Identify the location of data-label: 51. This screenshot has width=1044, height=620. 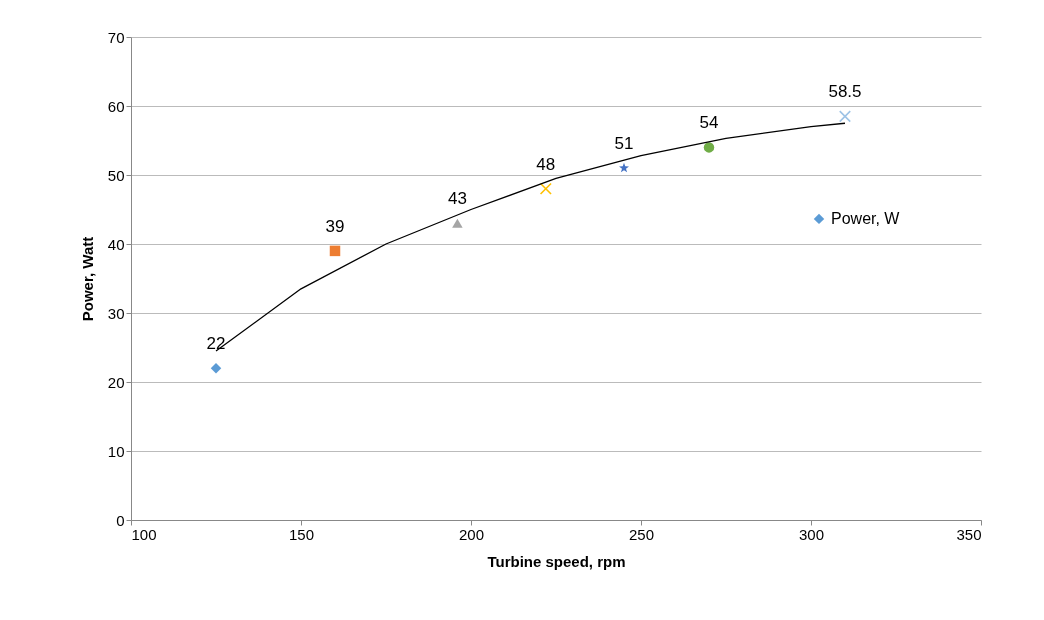
(624, 144).